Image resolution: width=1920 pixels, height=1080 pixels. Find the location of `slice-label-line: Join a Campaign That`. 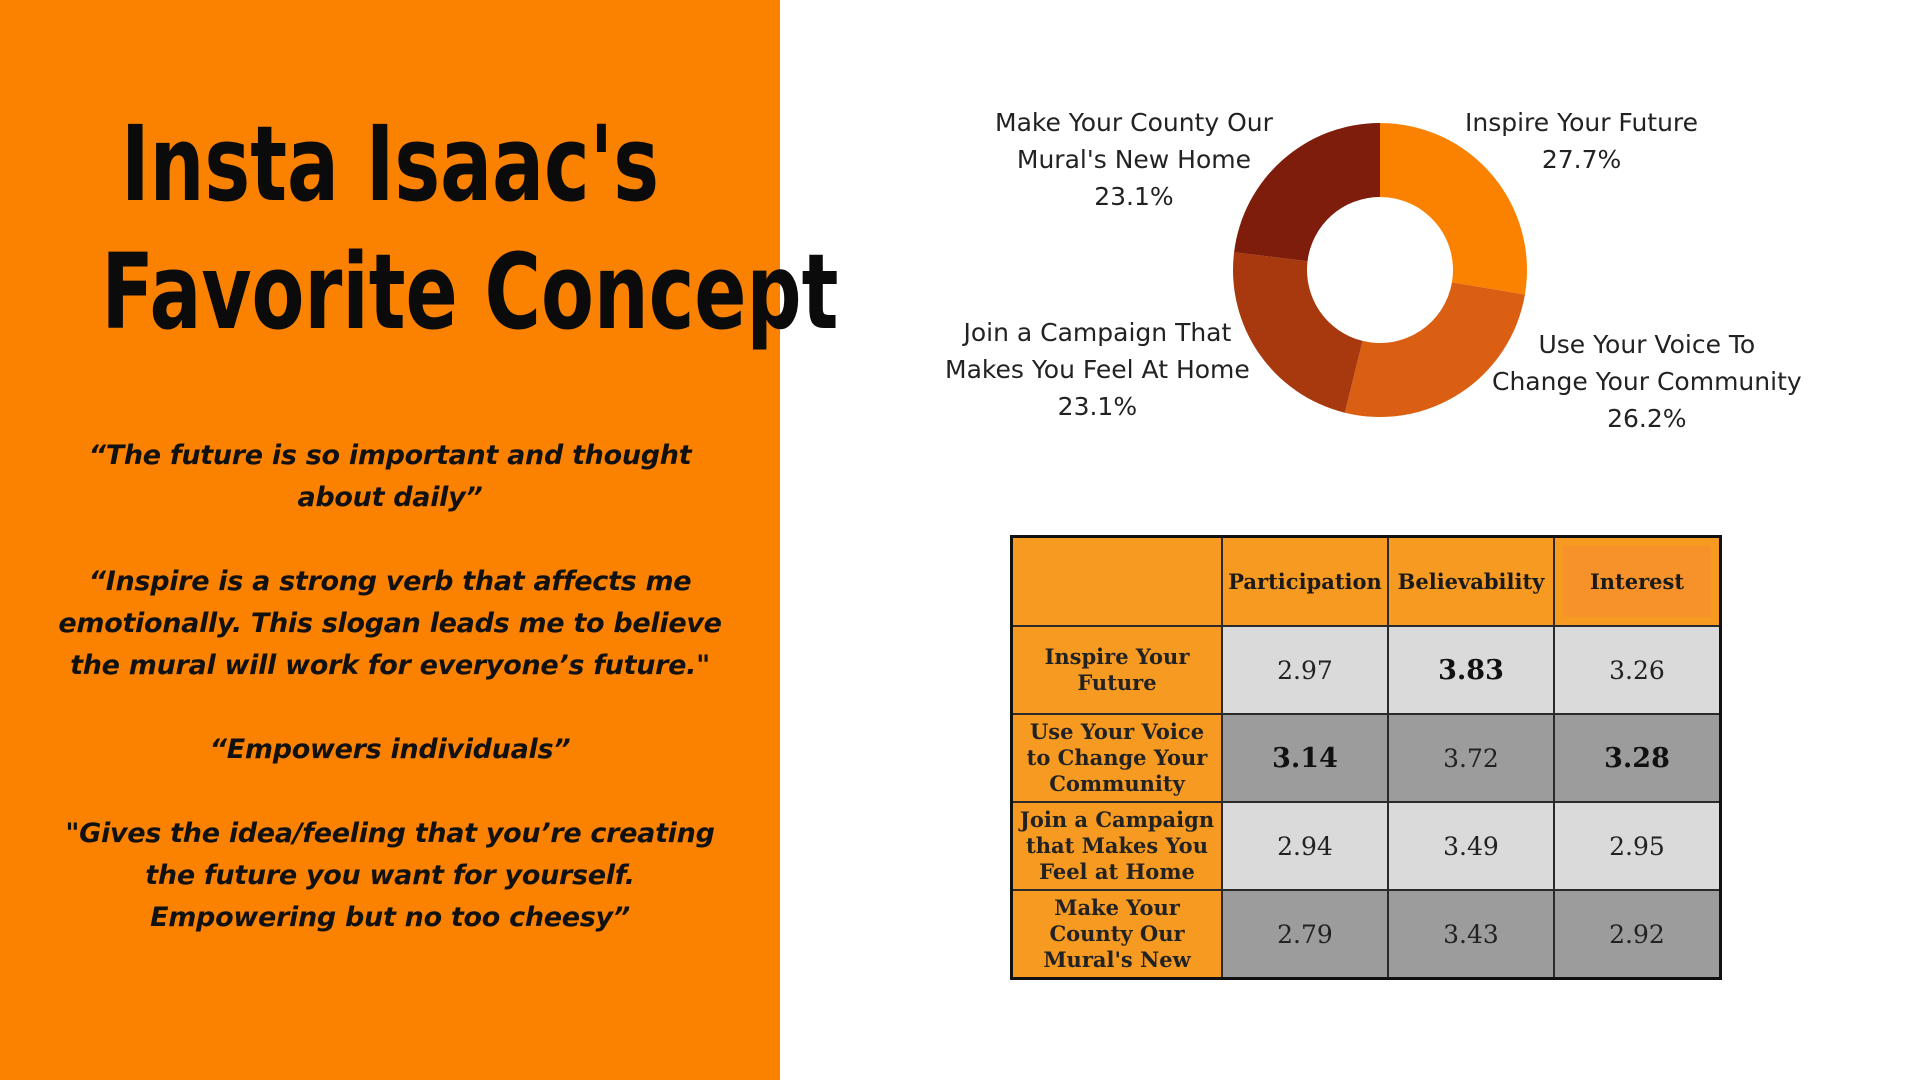

slice-label-line: Join a Campaign That is located at coordinates (1097, 332).